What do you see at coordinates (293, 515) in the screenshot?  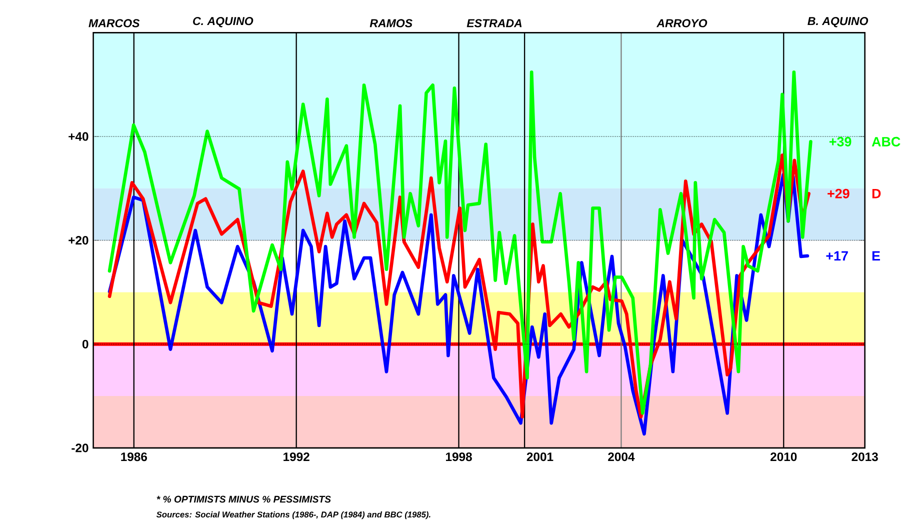 I see `source-note: Sources: Social Weather Stations (1986-, DAP (1984) and BBC (1985).` at bounding box center [293, 515].